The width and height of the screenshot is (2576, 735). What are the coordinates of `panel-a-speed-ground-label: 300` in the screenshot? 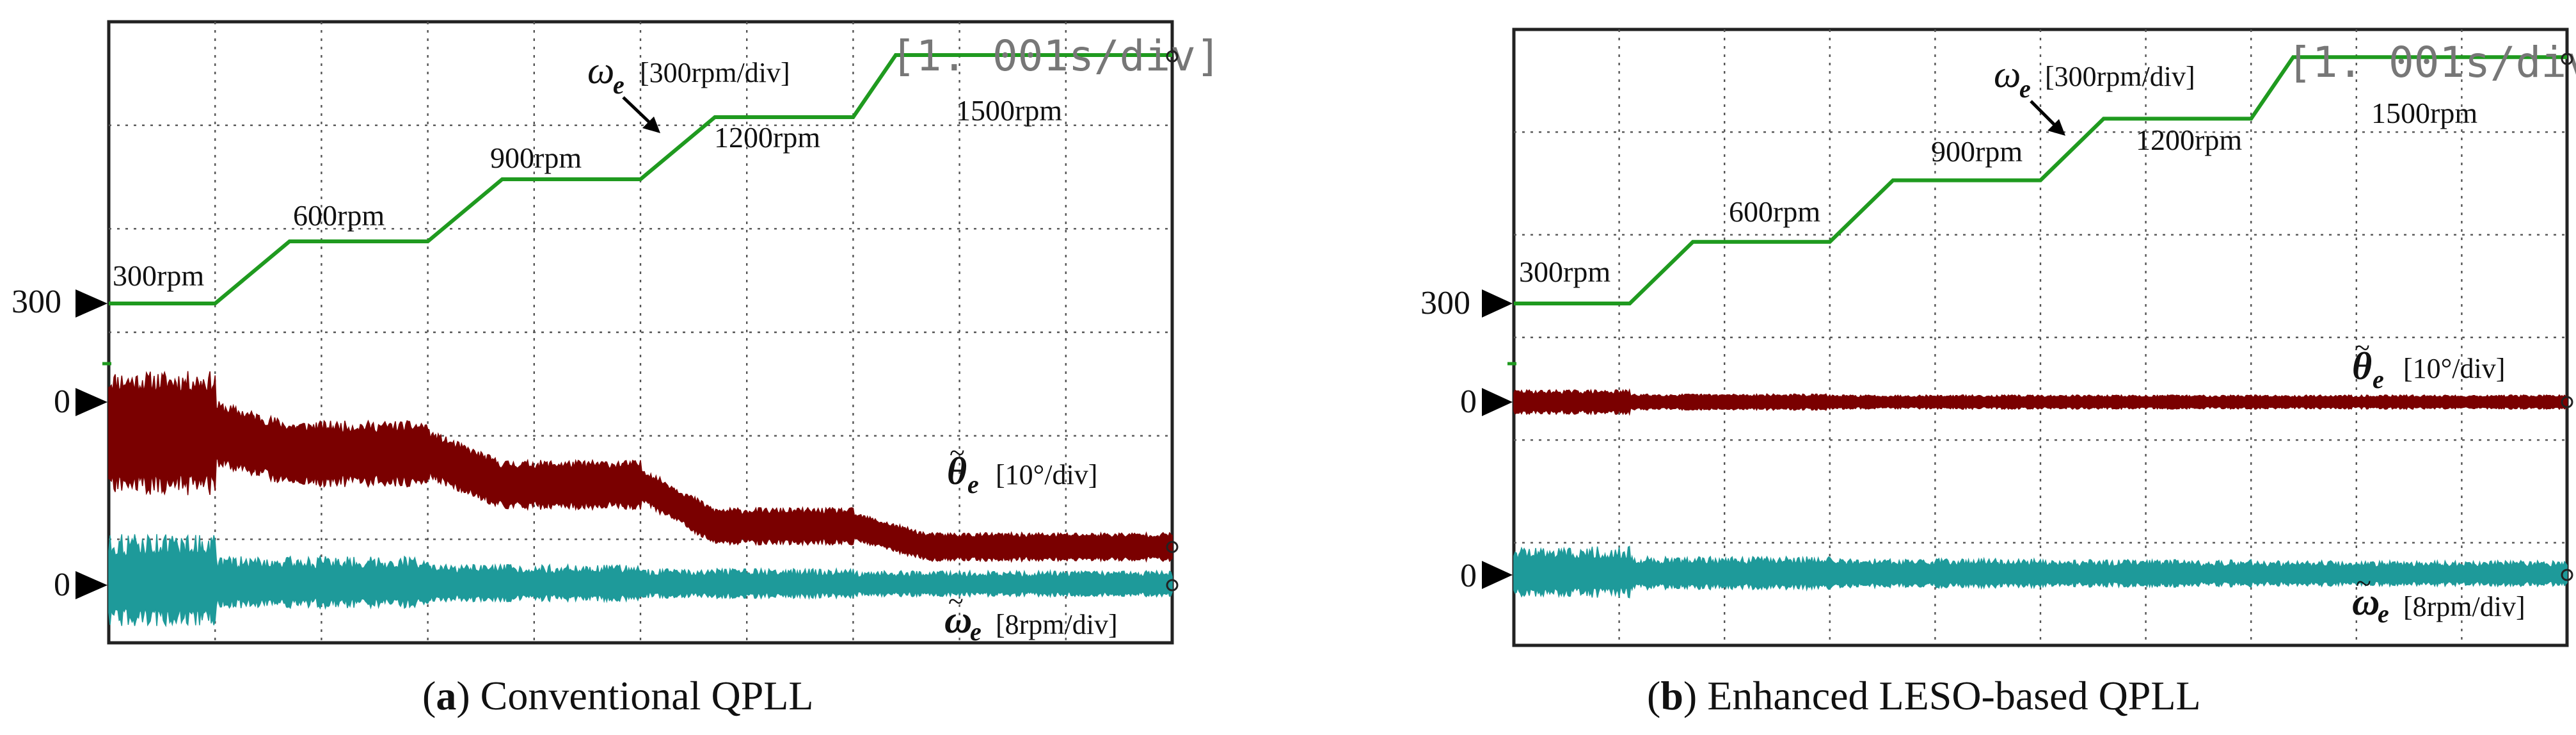 It's located at (37, 302).